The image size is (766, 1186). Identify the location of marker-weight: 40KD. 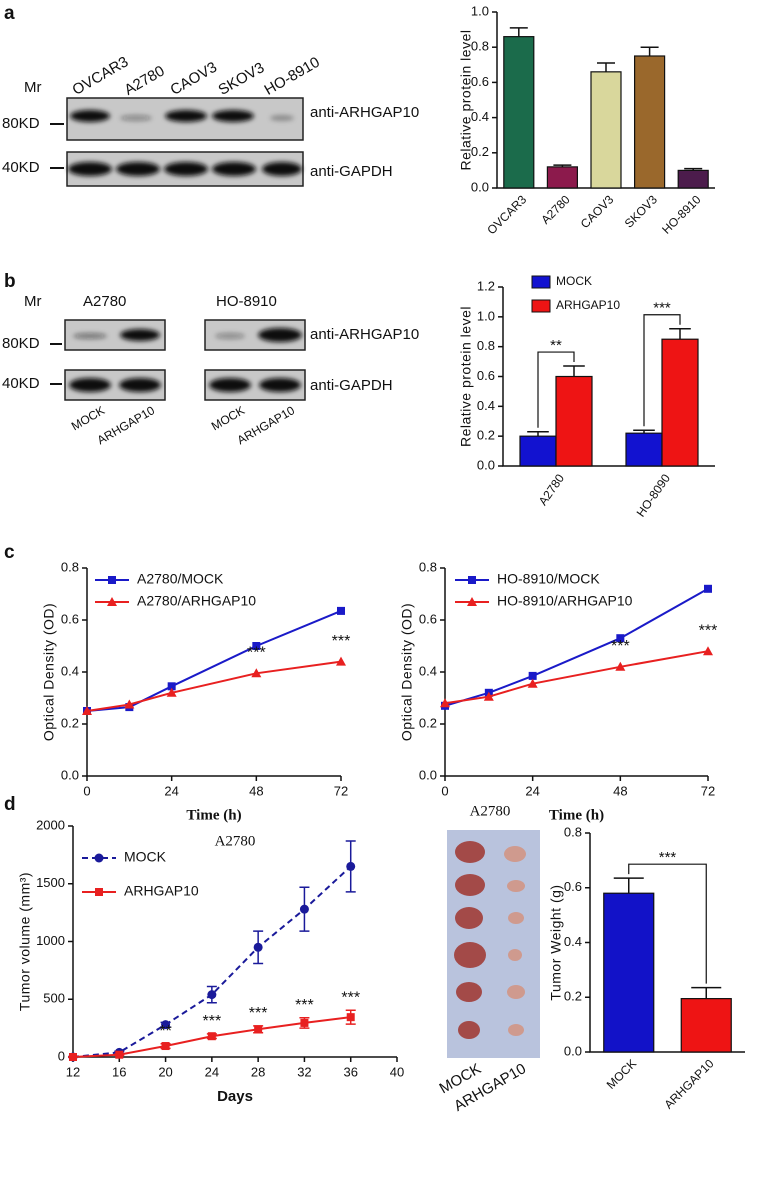
(21, 167).